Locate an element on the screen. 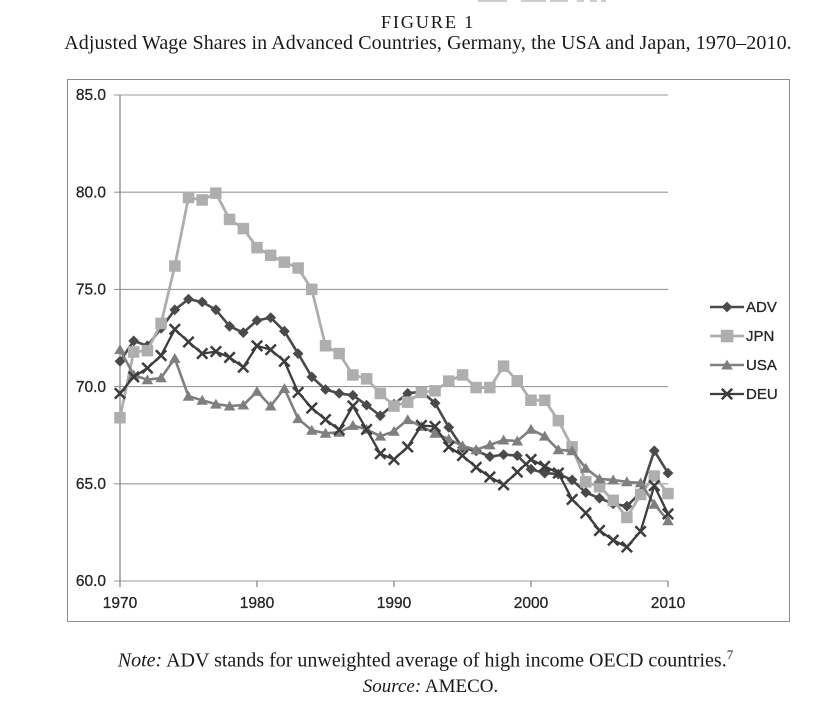 This screenshot has width=839, height=705. svg-text: 60.0 is located at coordinates (91, 581).